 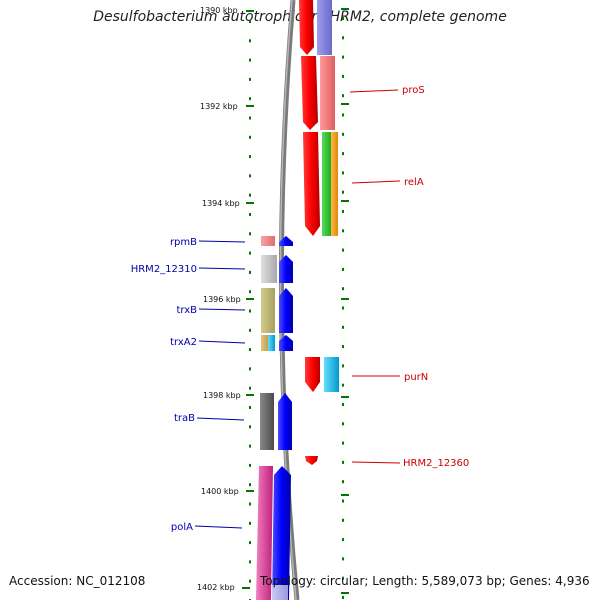 I want to click on gene-purple-top, so click(x=324, y=27).